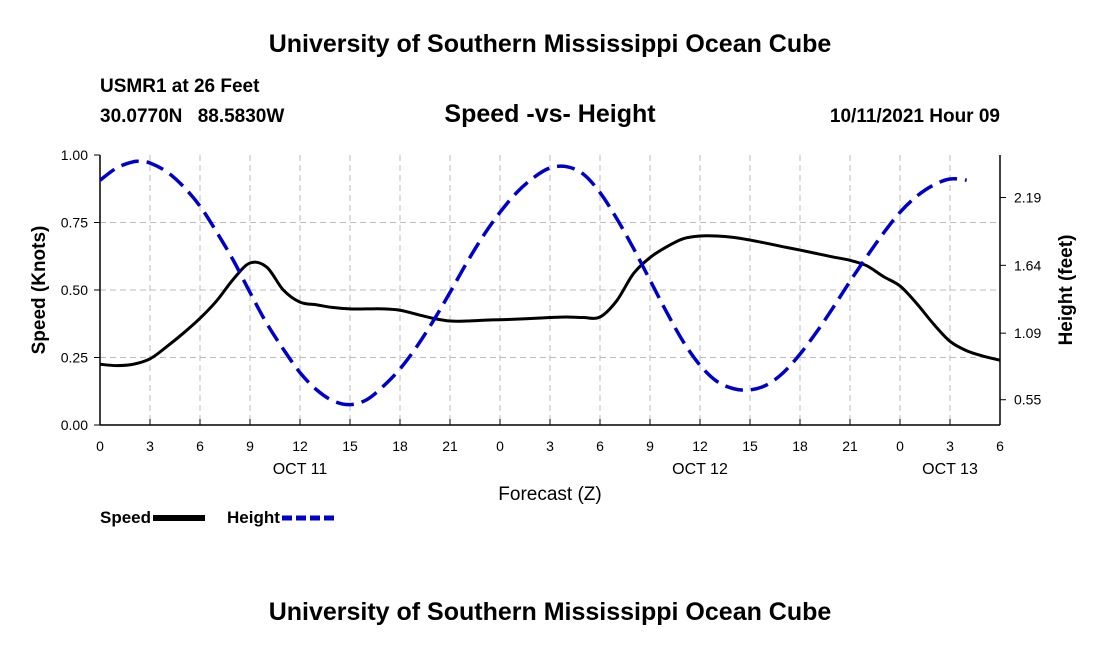 Image resolution: width=1100 pixels, height=650 pixels. What do you see at coordinates (1027, 400) in the screenshot?
I see `y2-tick-label: 0.55` at bounding box center [1027, 400].